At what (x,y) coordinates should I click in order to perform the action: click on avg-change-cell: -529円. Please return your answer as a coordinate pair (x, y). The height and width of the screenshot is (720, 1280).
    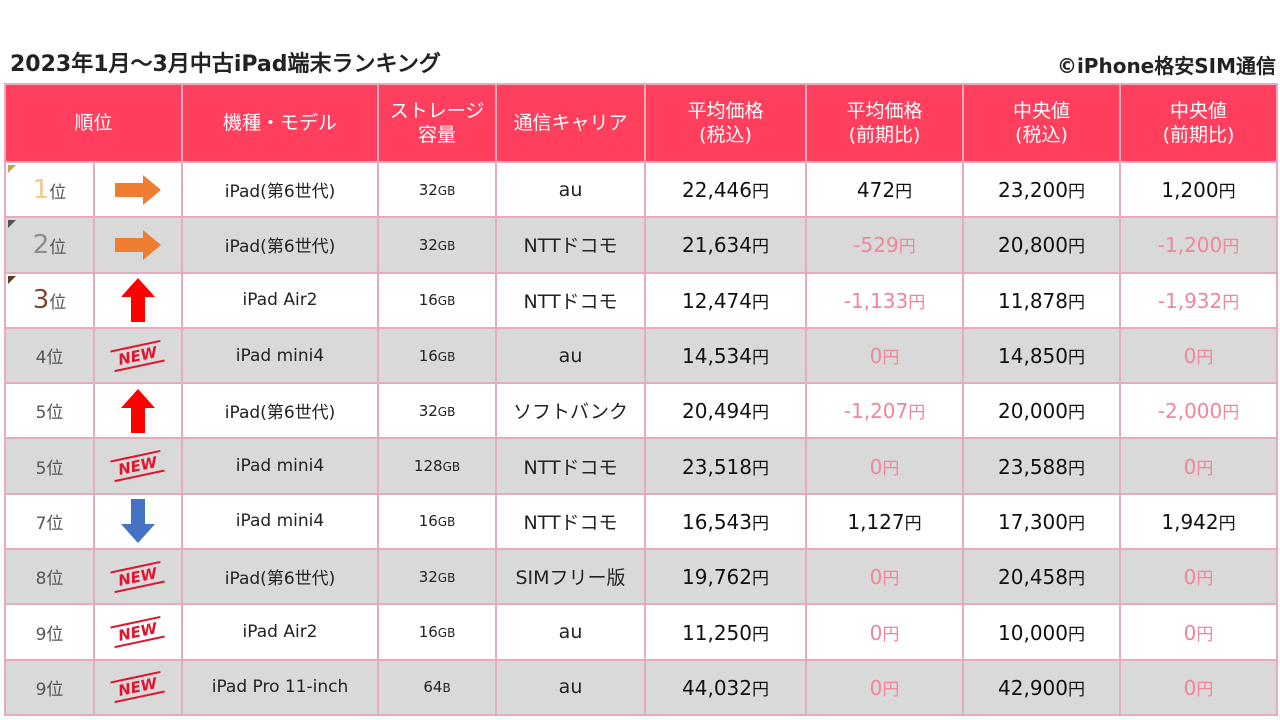
    Looking at the image, I should click on (885, 245).